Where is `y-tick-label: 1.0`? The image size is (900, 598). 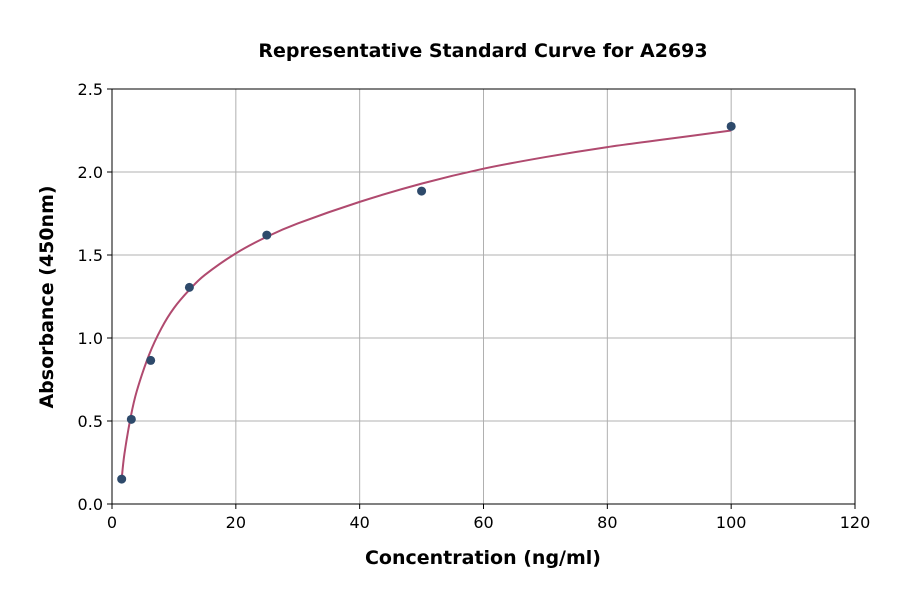 y-tick-label: 1.0 is located at coordinates (90, 338).